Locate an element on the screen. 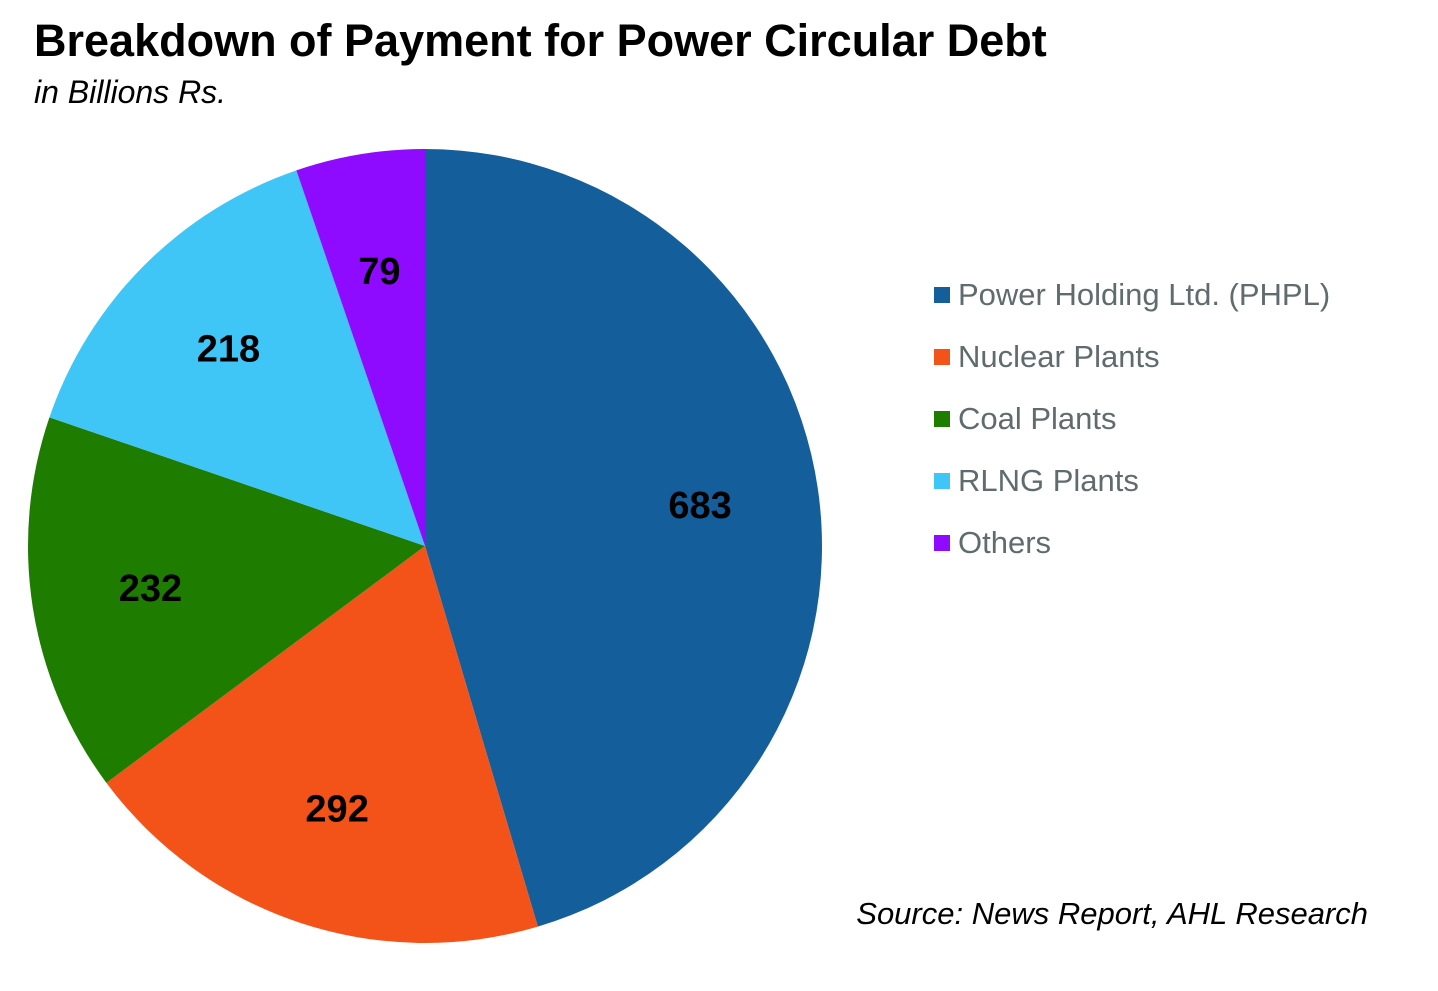 The height and width of the screenshot is (991, 1438). legend-item-2: Coal Plants is located at coordinates (1132, 419).